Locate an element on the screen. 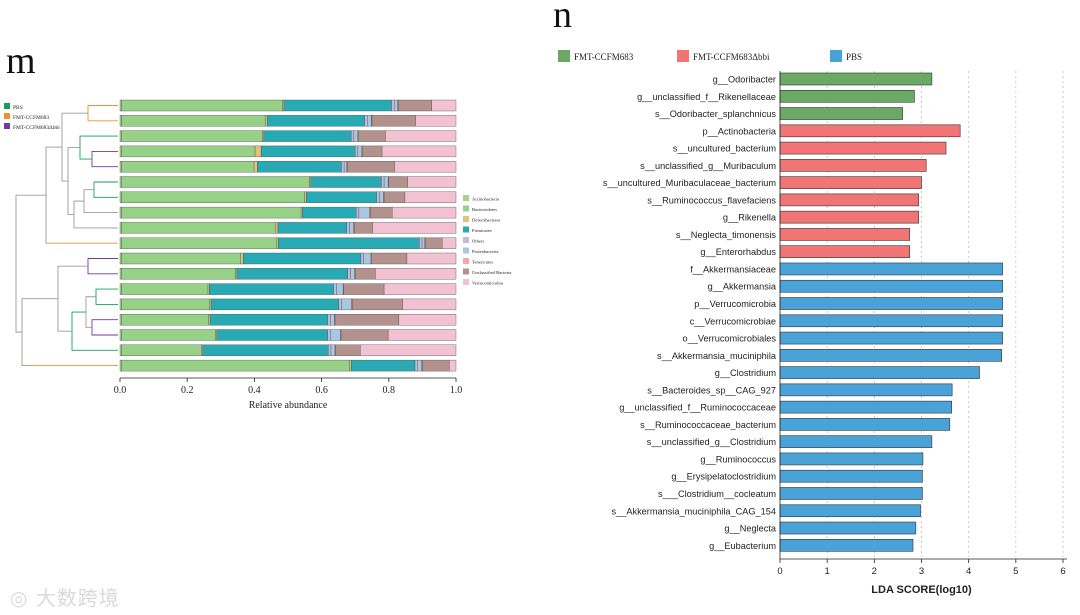  category-label: s__Neglecta_timonensis is located at coordinates (726, 235).